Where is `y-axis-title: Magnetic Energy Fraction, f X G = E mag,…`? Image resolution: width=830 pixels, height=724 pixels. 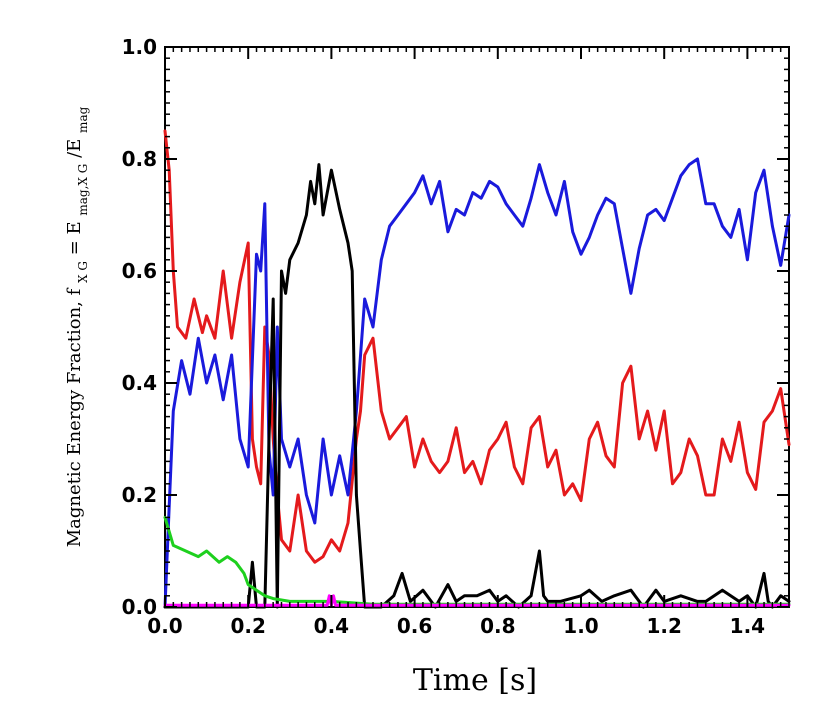 y-axis-title: Magnetic Energy Fraction, f X G = E mag,… is located at coordinates (77, 326).